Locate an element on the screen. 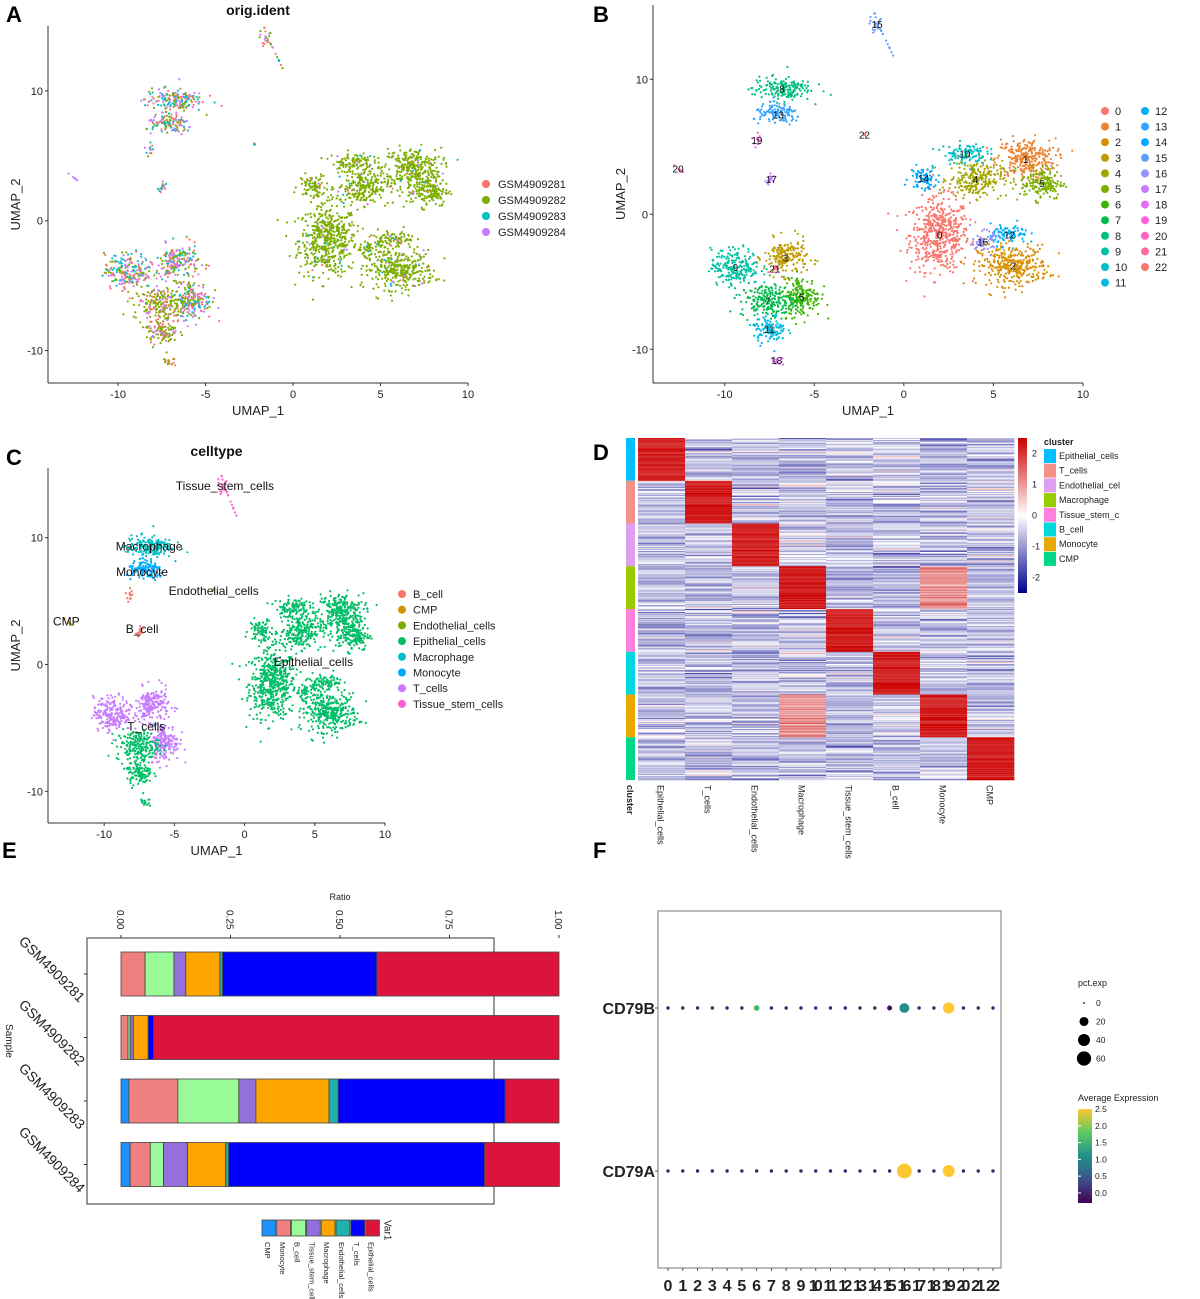  x-tick-label: 10 is located at coordinates (468, 395).